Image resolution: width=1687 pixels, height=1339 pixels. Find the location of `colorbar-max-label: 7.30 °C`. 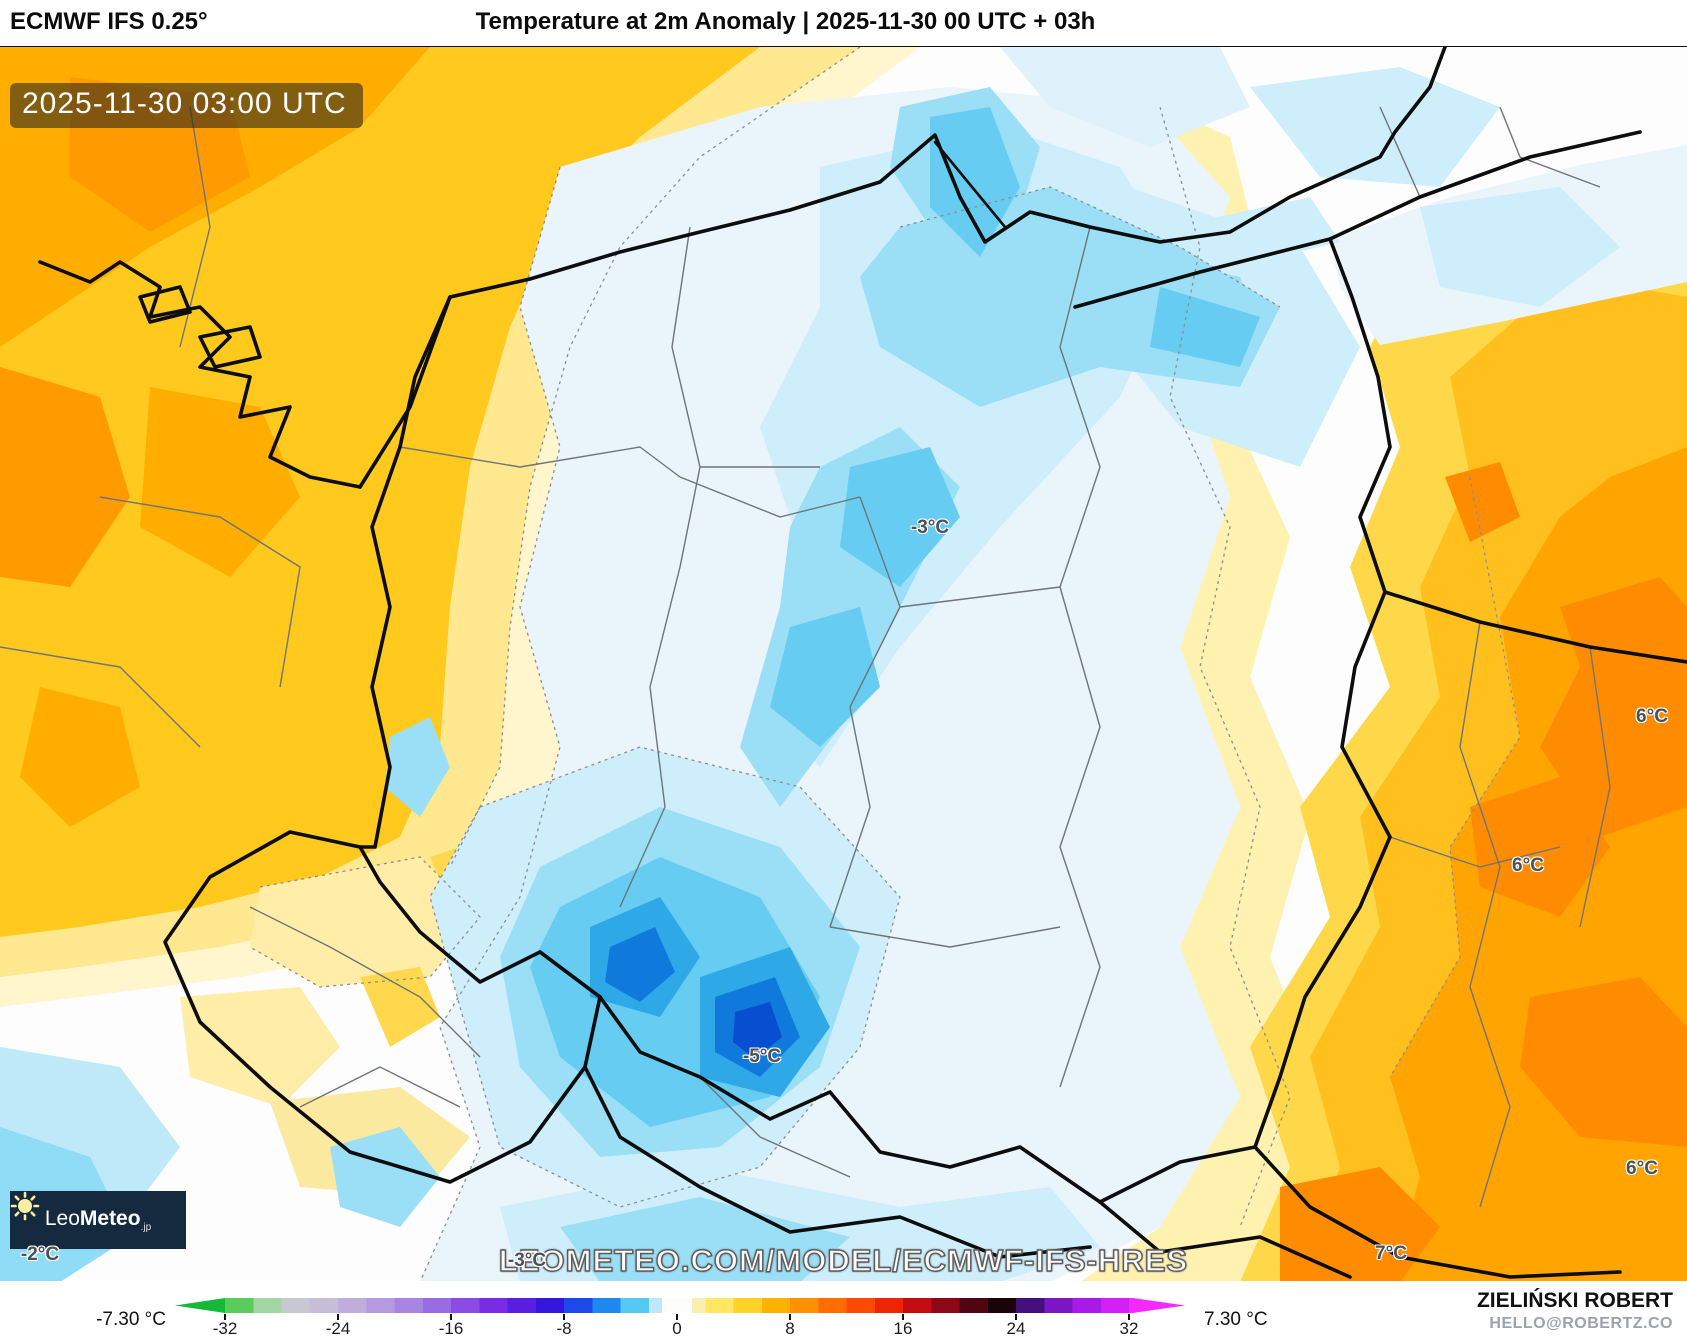

colorbar-max-label: 7.30 °C is located at coordinates (1236, 1319).